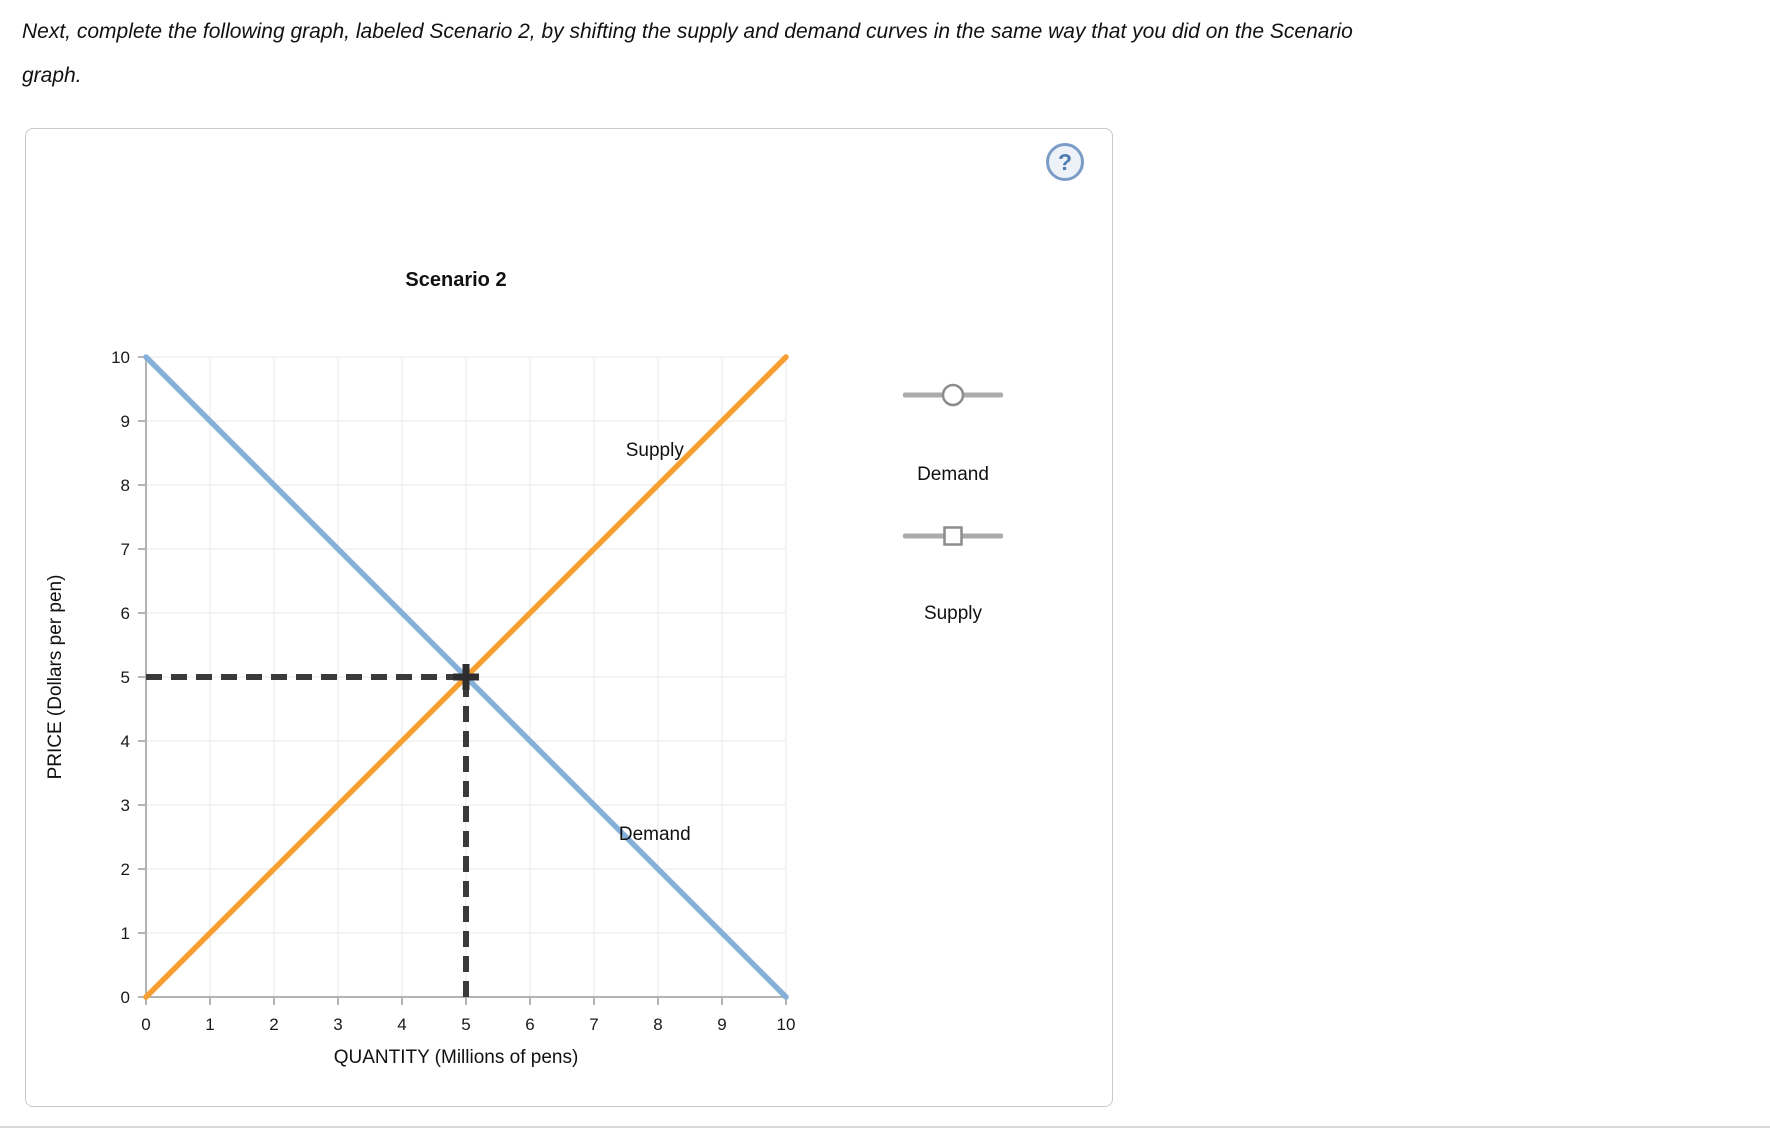  I want to click on demand-curve-tool: Demand, so click(953, 434).